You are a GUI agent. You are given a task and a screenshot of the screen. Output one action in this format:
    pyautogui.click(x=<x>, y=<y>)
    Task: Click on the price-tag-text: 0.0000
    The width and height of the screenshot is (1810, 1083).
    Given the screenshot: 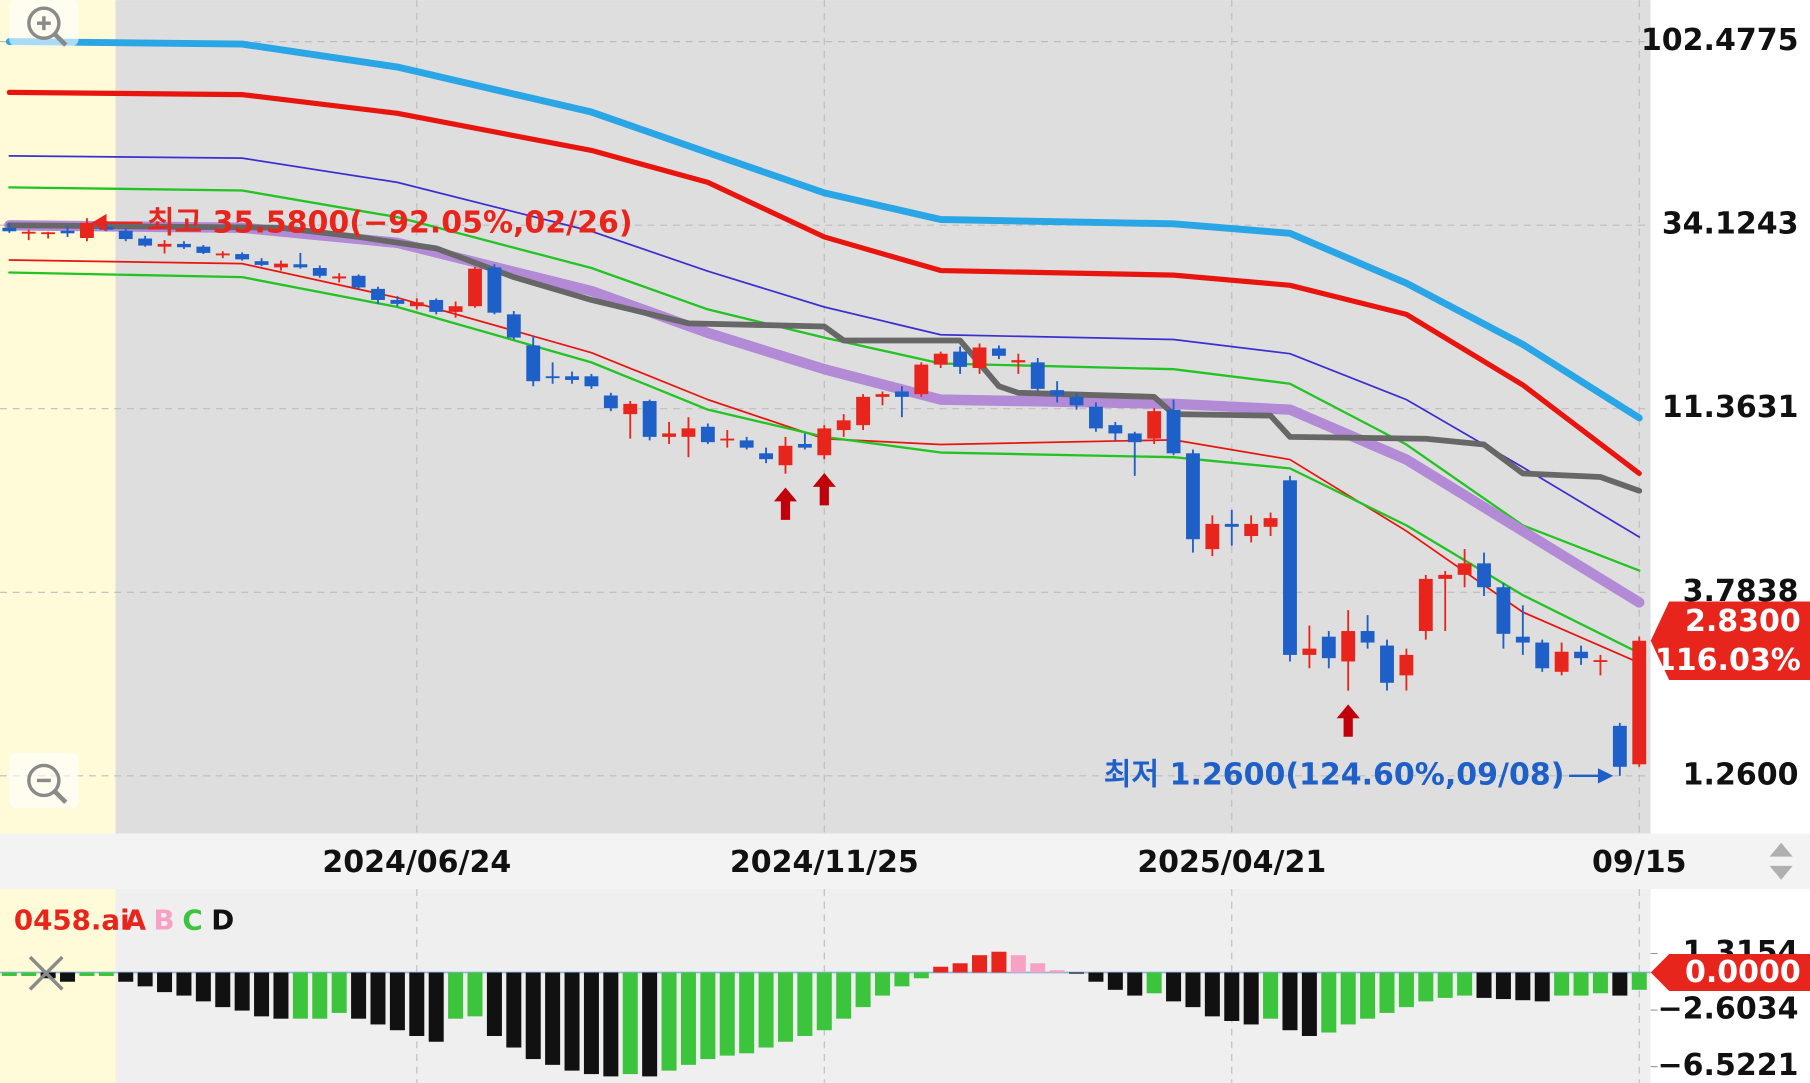 What is the action you would take?
    pyautogui.click(x=1743, y=972)
    